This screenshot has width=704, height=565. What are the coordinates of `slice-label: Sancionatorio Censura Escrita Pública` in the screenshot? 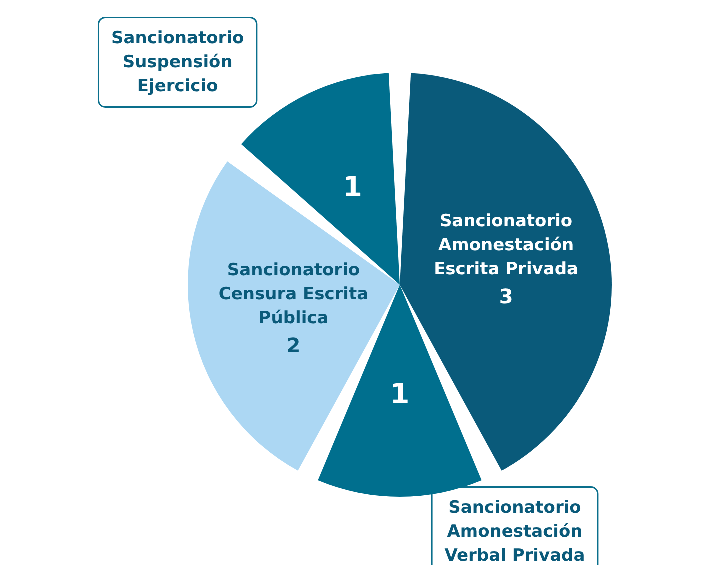 It's located at (293, 294).